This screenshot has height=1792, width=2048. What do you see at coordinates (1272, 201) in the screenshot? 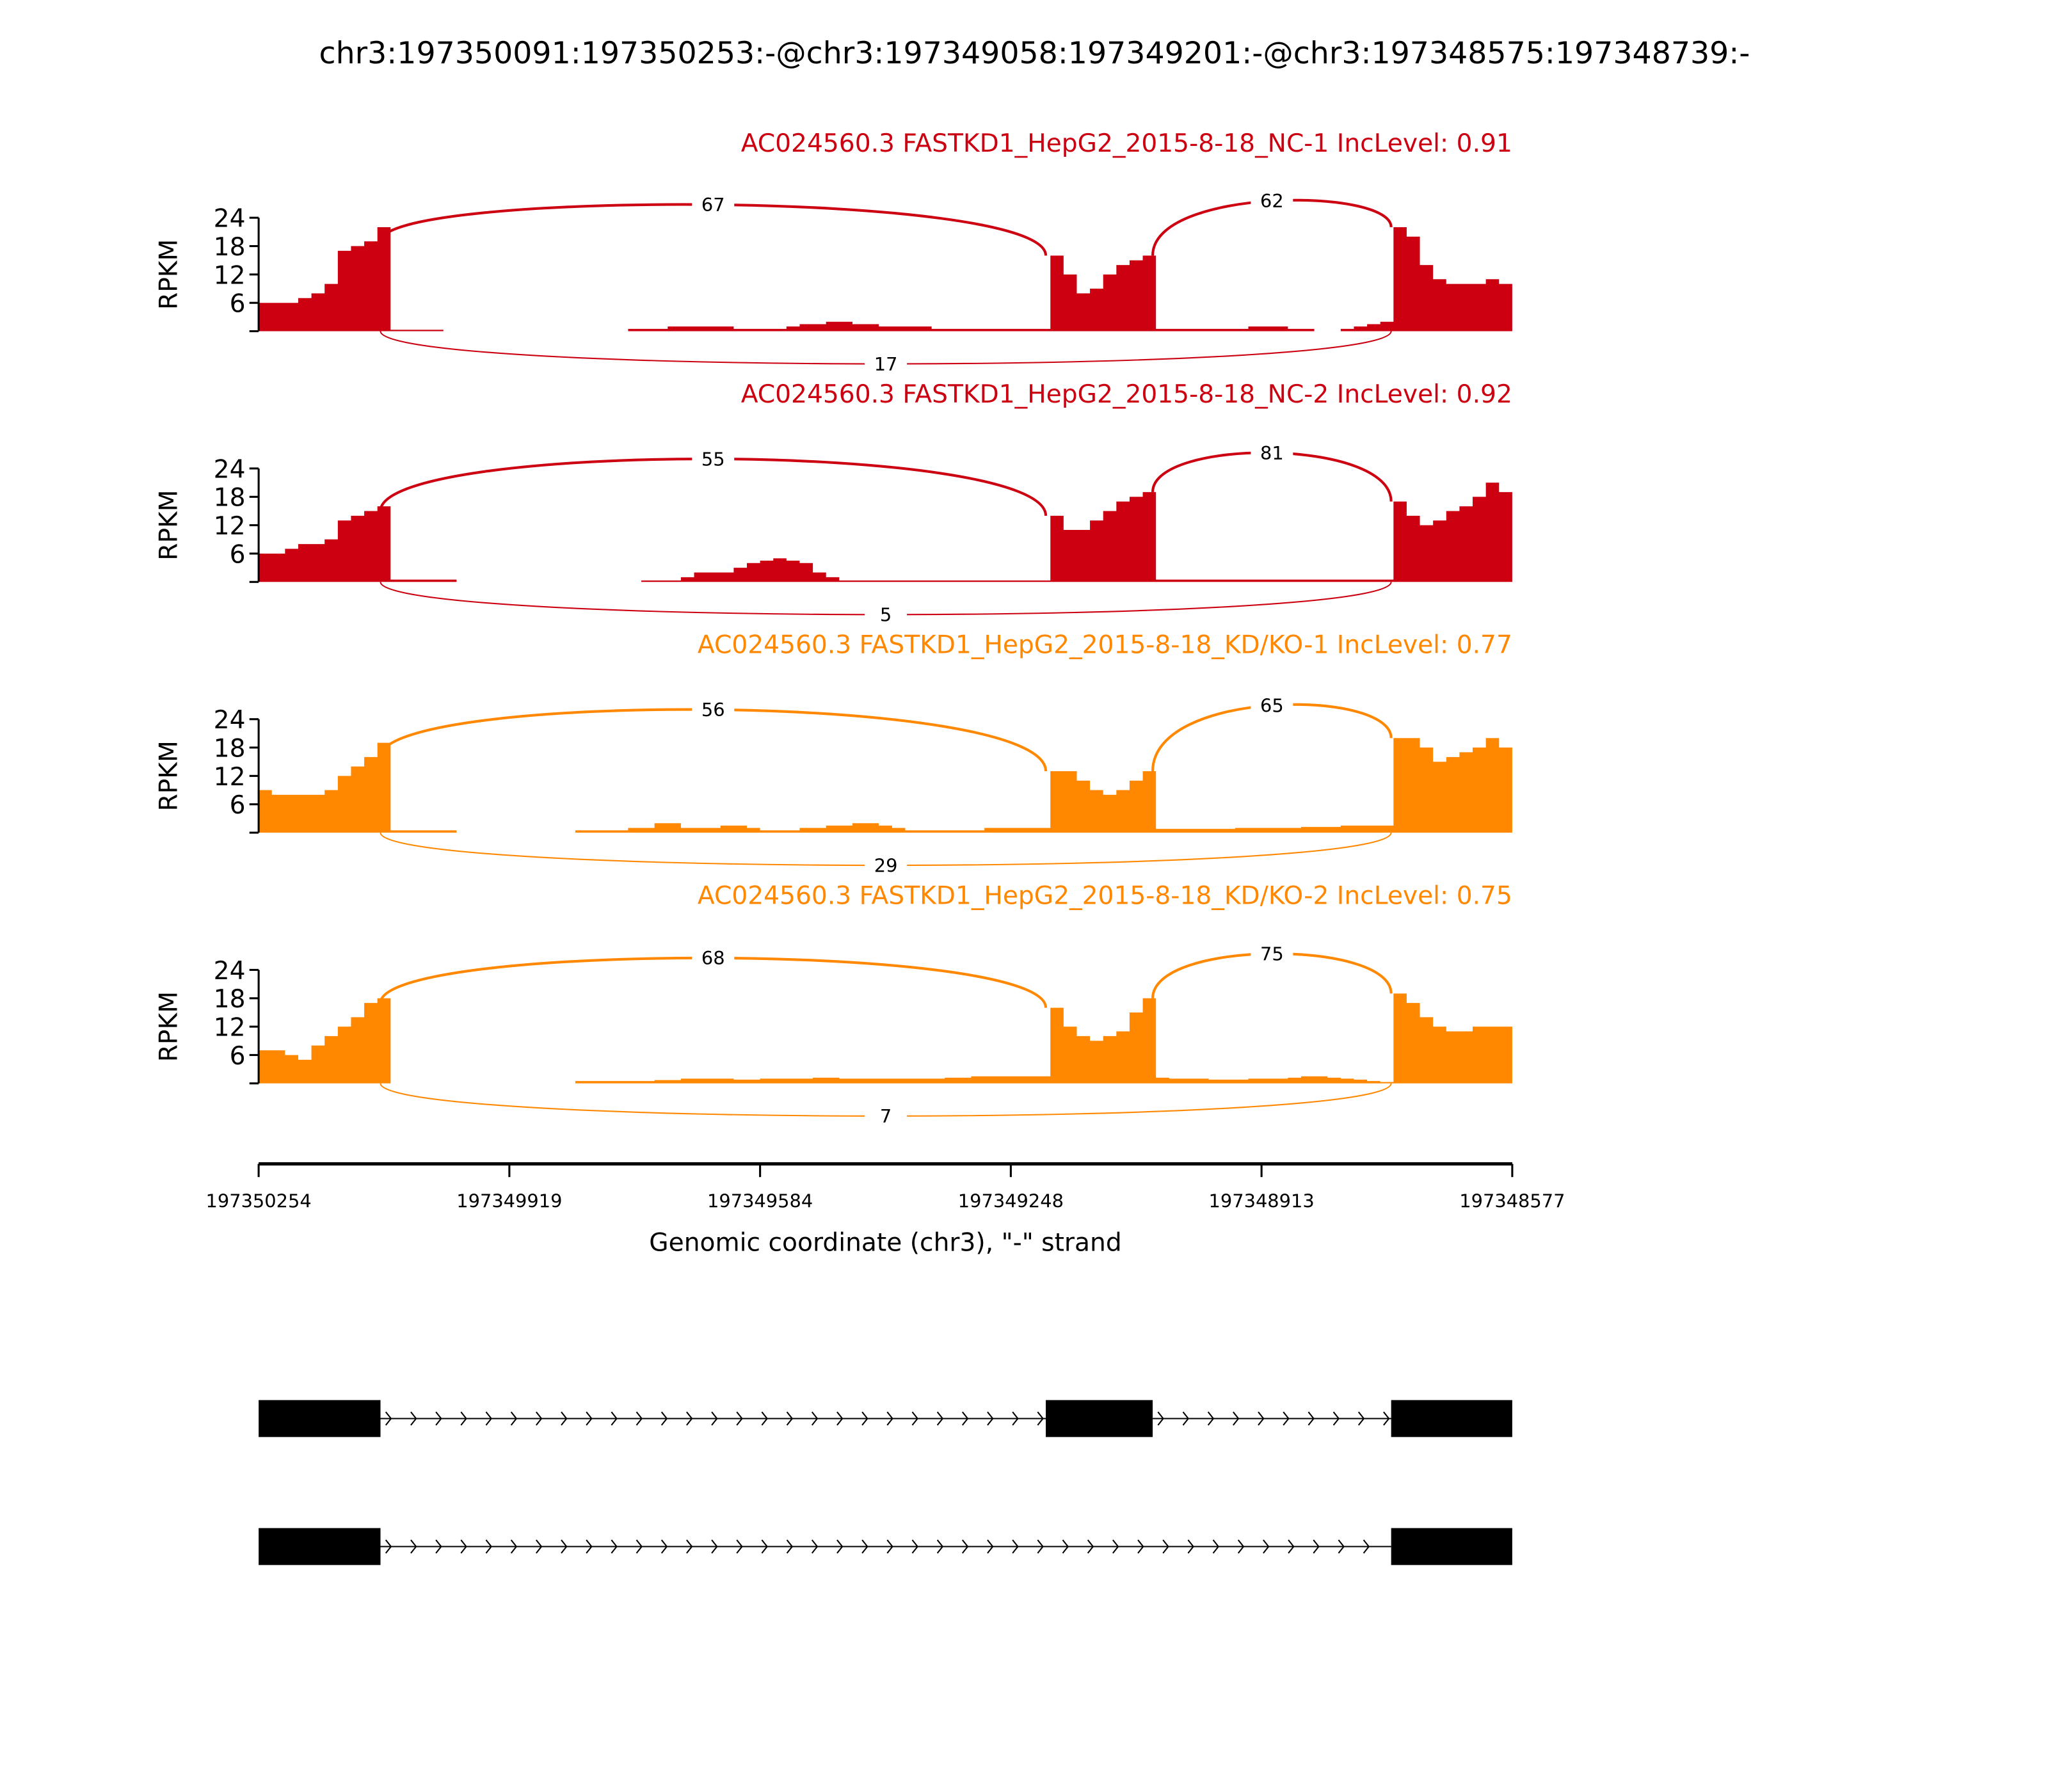
I see `junction-count: 62` at bounding box center [1272, 201].